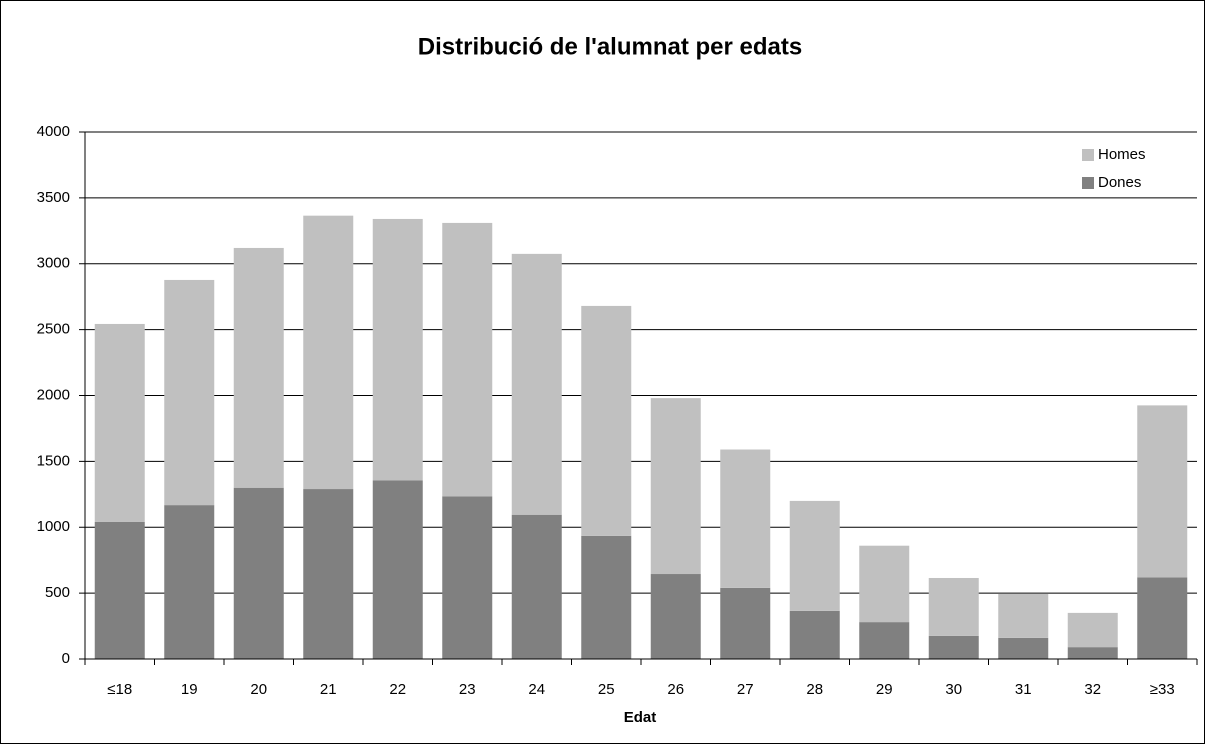 The width and height of the screenshot is (1206, 745). Describe the element at coordinates (1119, 182) in the screenshot. I see `legend-label: Dones` at that location.